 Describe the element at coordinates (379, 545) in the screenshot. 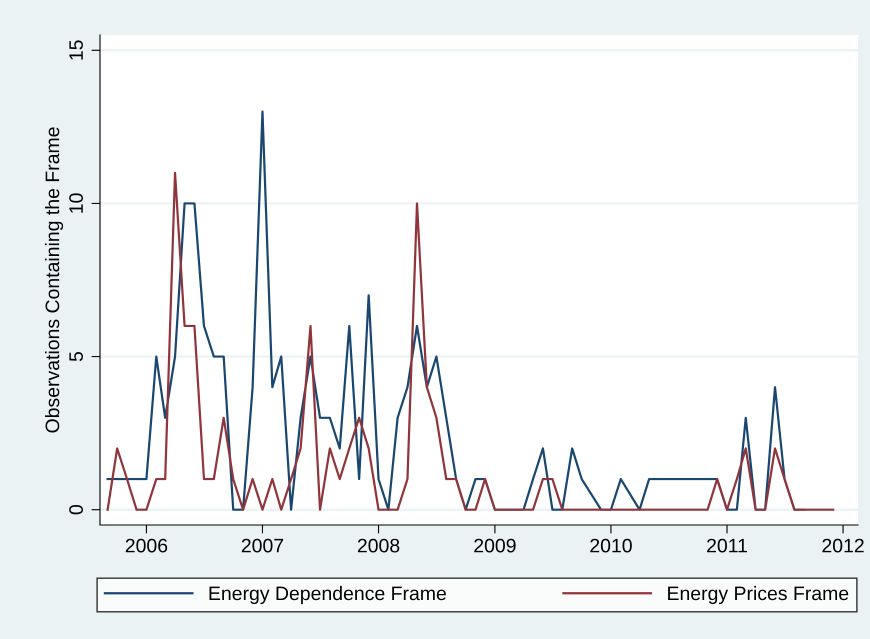

I see `x-tick-label: 2008` at that location.